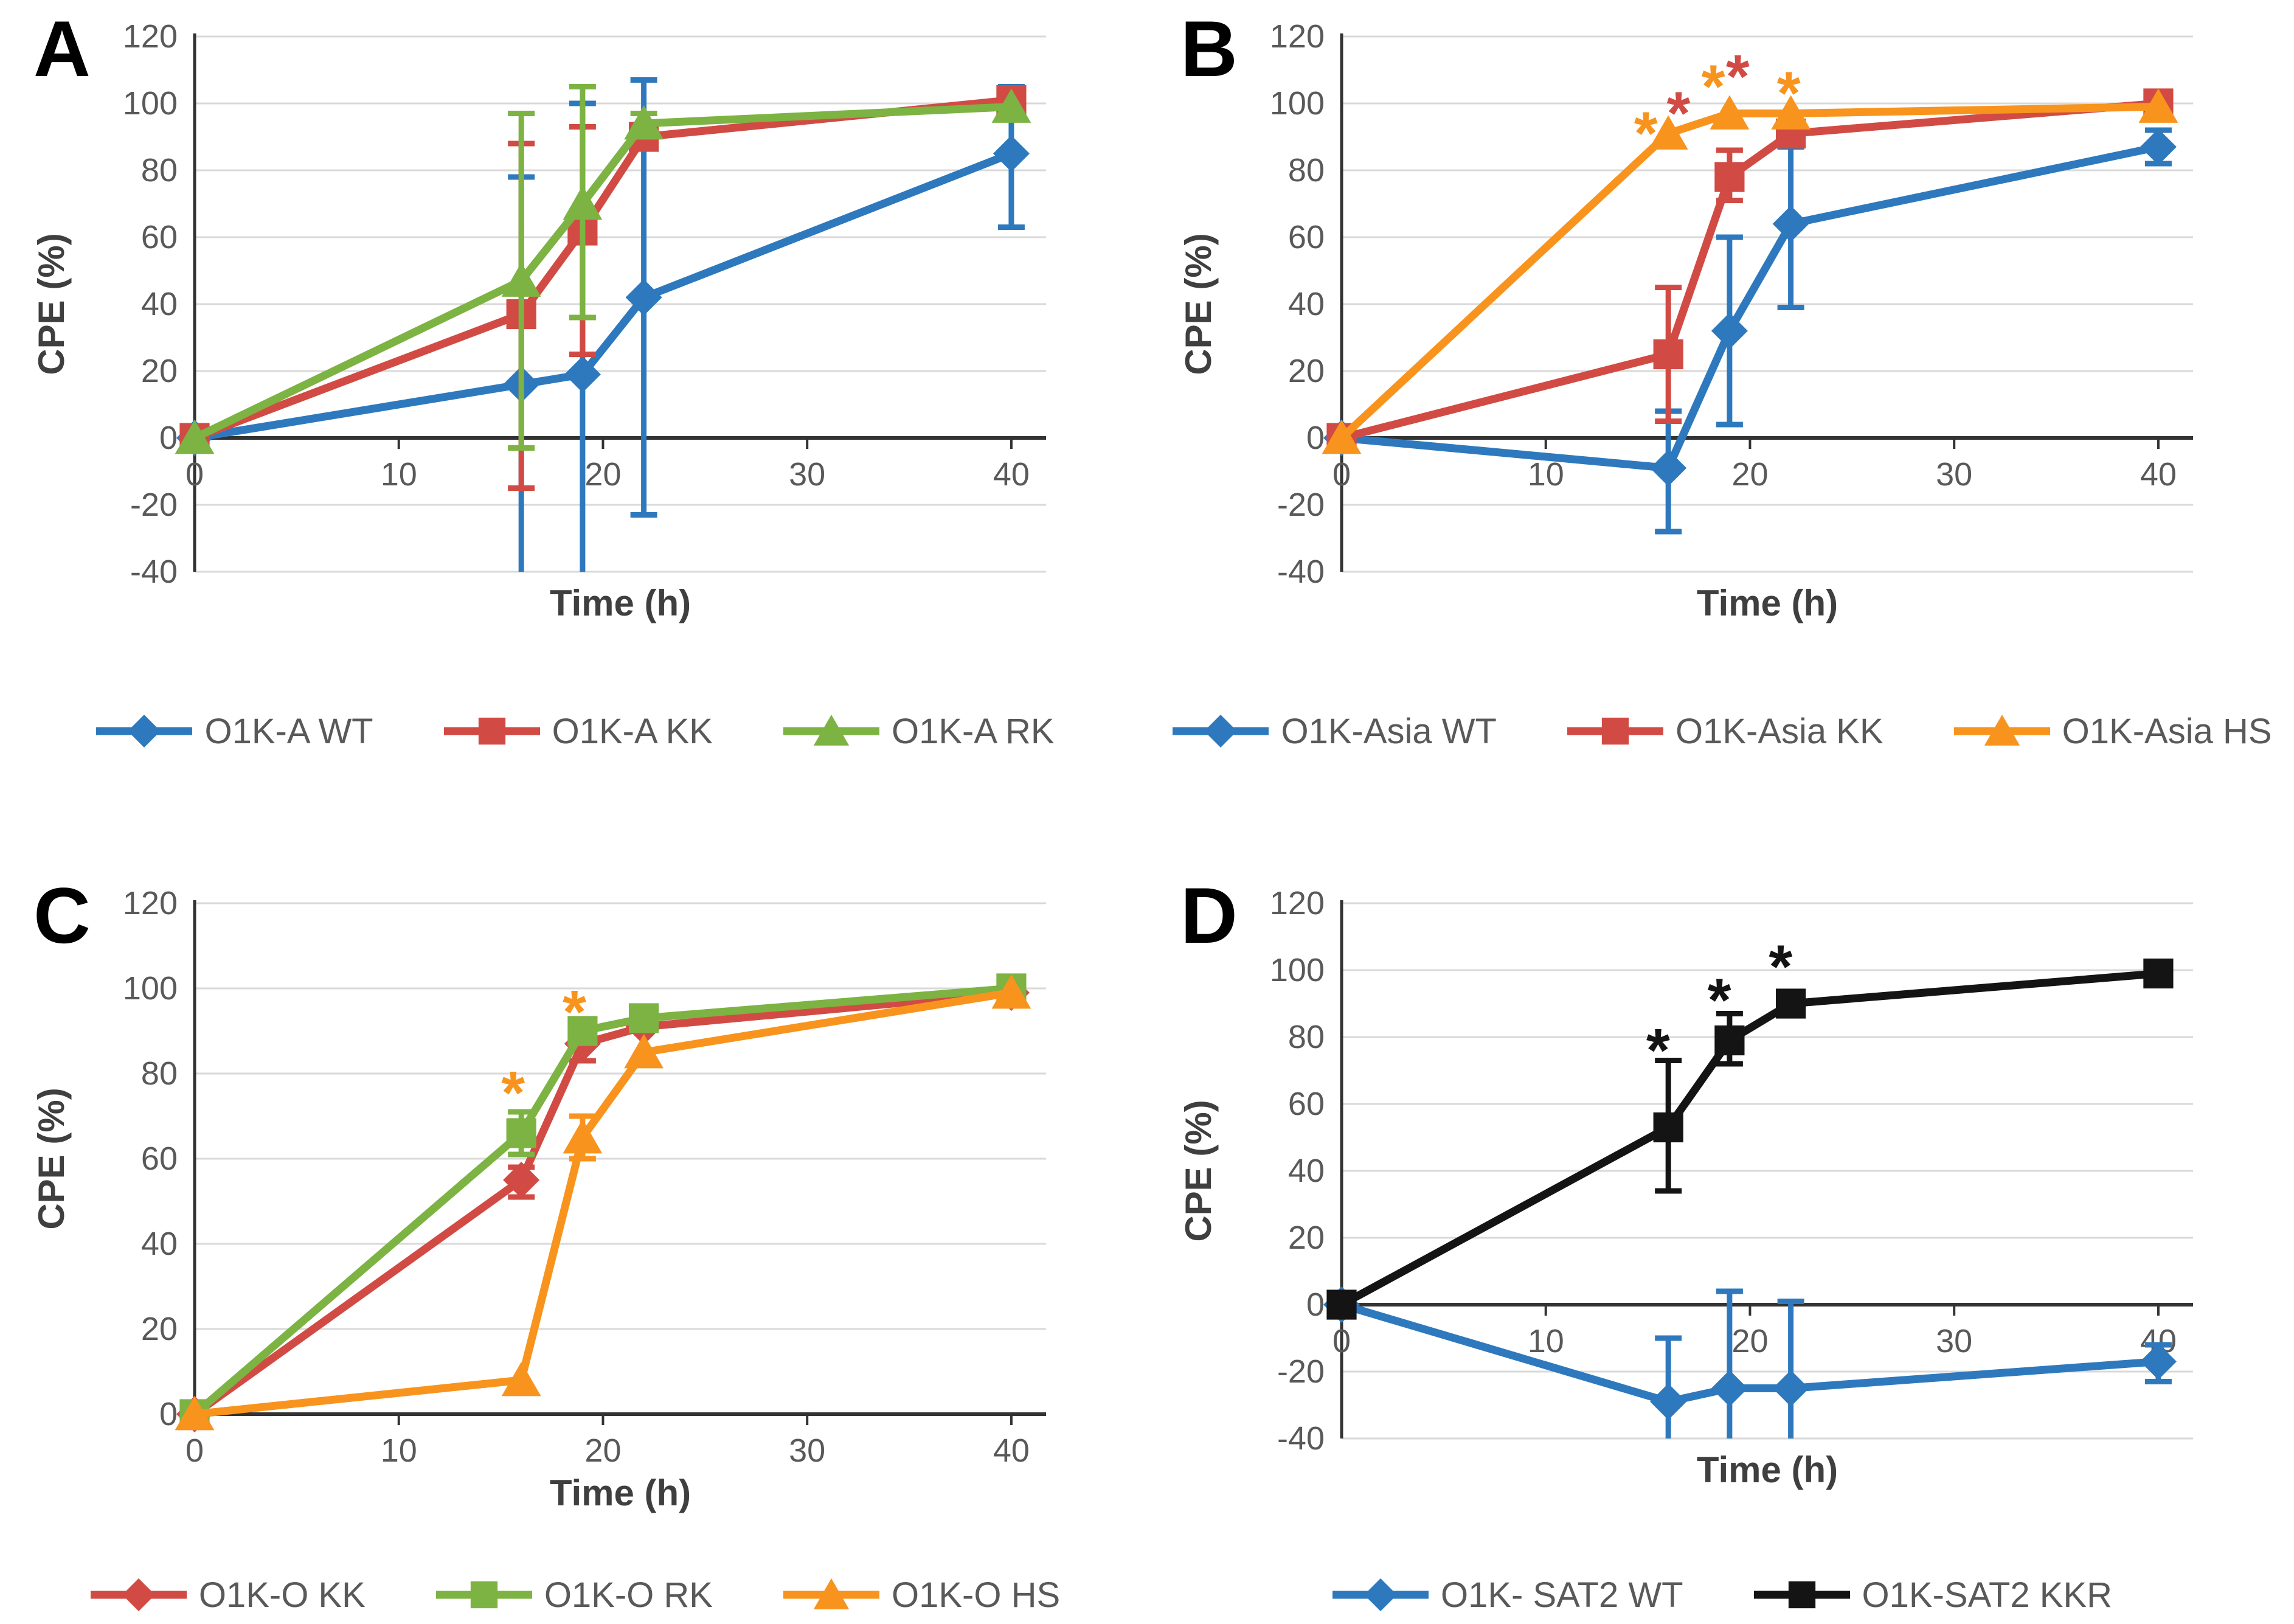 This screenshot has height=1624, width=2294. Describe the element at coordinates (232, 731) in the screenshot. I see `legend-item-o1k-a-wt: O1K-A WT` at that location.